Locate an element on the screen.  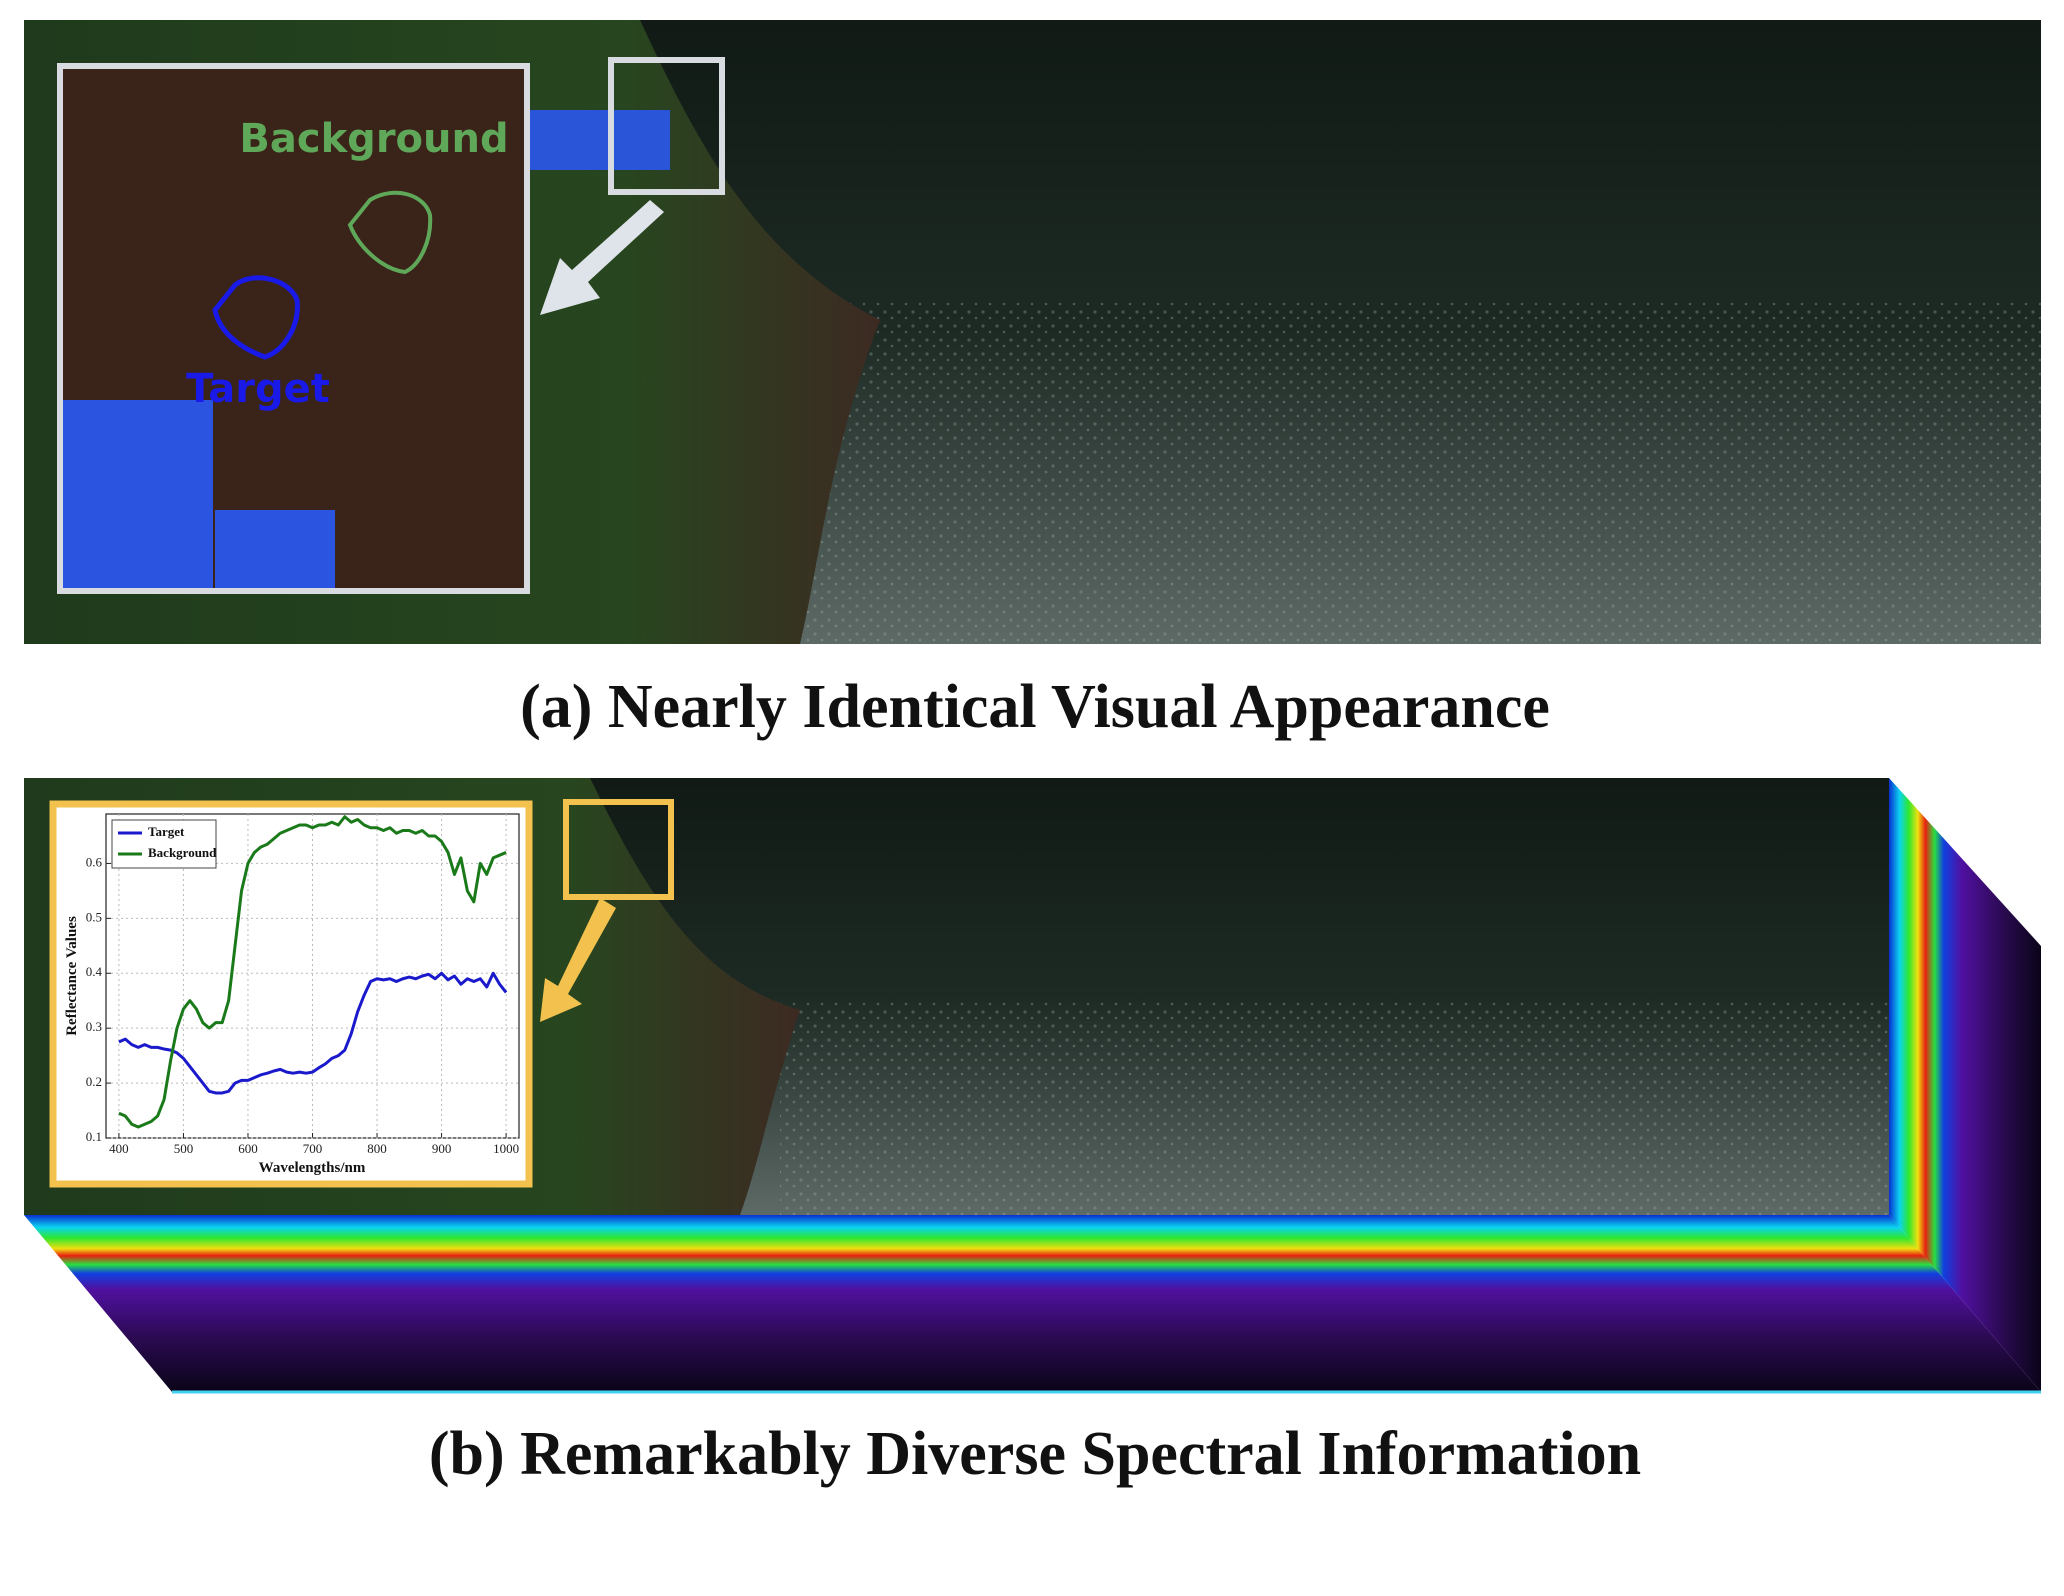
x-tick-label: 700 is located at coordinates (313, 1148).